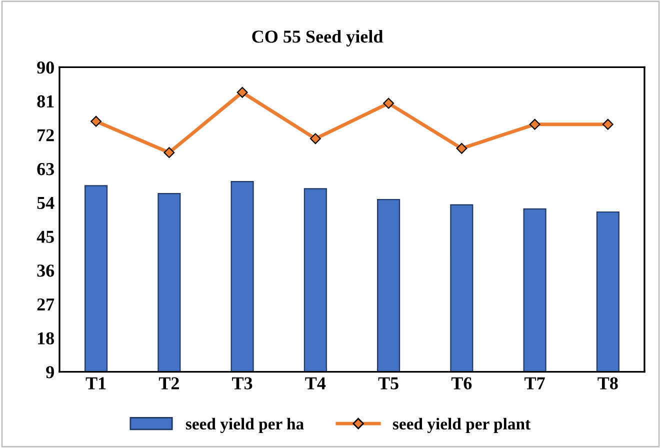 The image size is (661, 448). What do you see at coordinates (45, 101) in the screenshot?
I see `y-tick-label: 81` at bounding box center [45, 101].